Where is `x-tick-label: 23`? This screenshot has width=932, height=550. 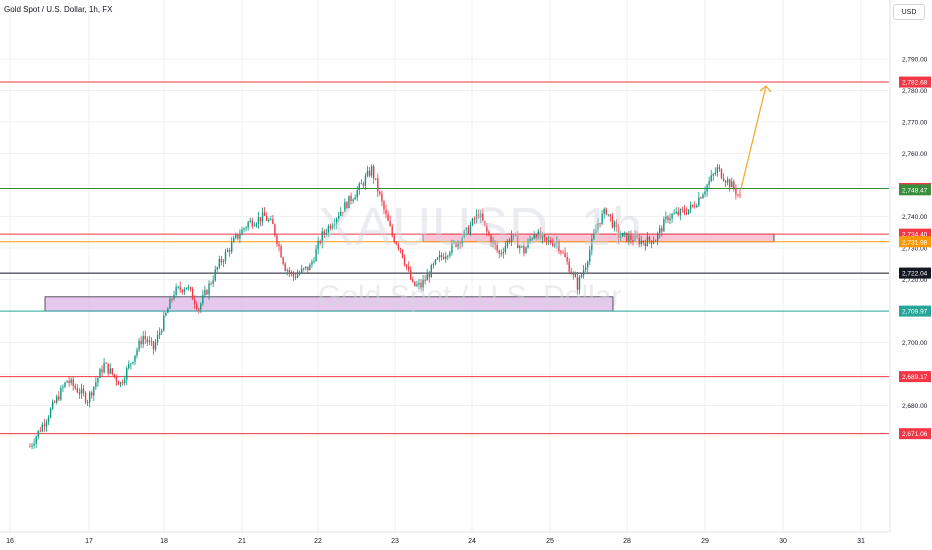 x-tick-label: 23 is located at coordinates (395, 541).